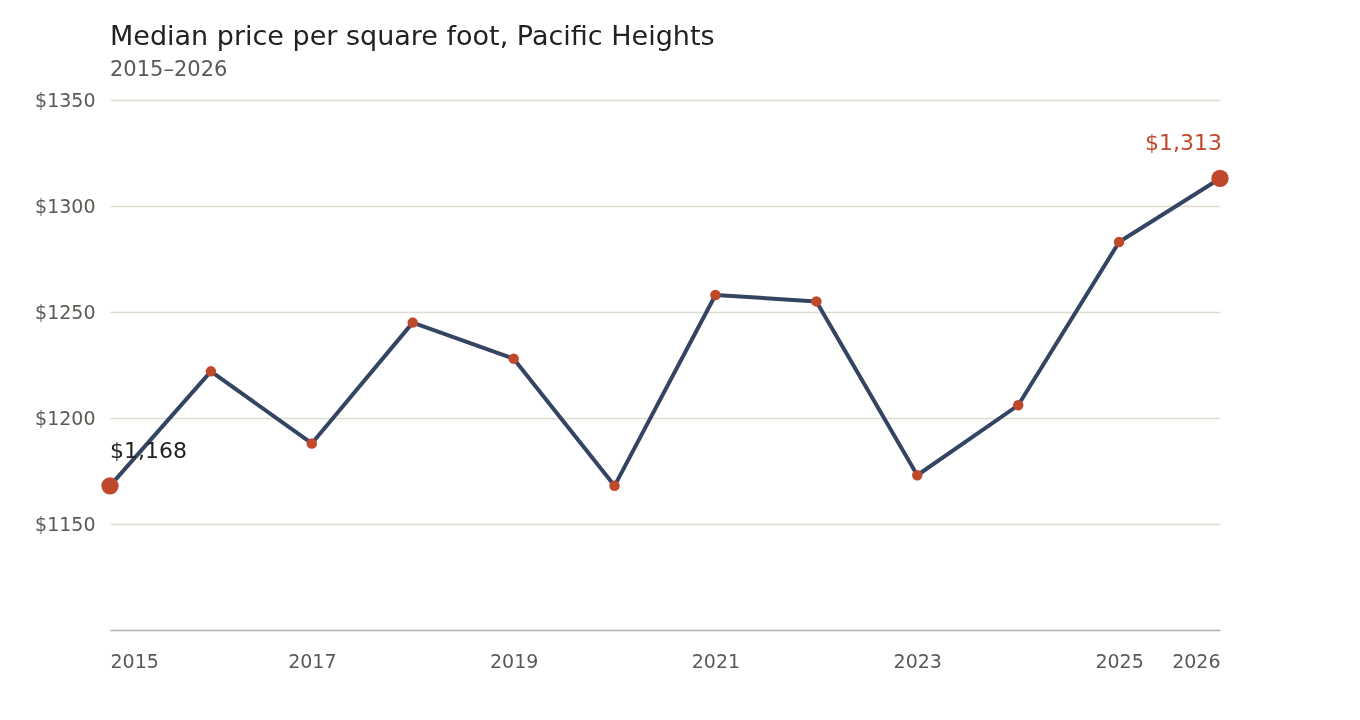 This screenshot has height=720, width=1360. Describe the element at coordinates (1196, 660) in the screenshot. I see `x-tick-label: 2026` at that location.